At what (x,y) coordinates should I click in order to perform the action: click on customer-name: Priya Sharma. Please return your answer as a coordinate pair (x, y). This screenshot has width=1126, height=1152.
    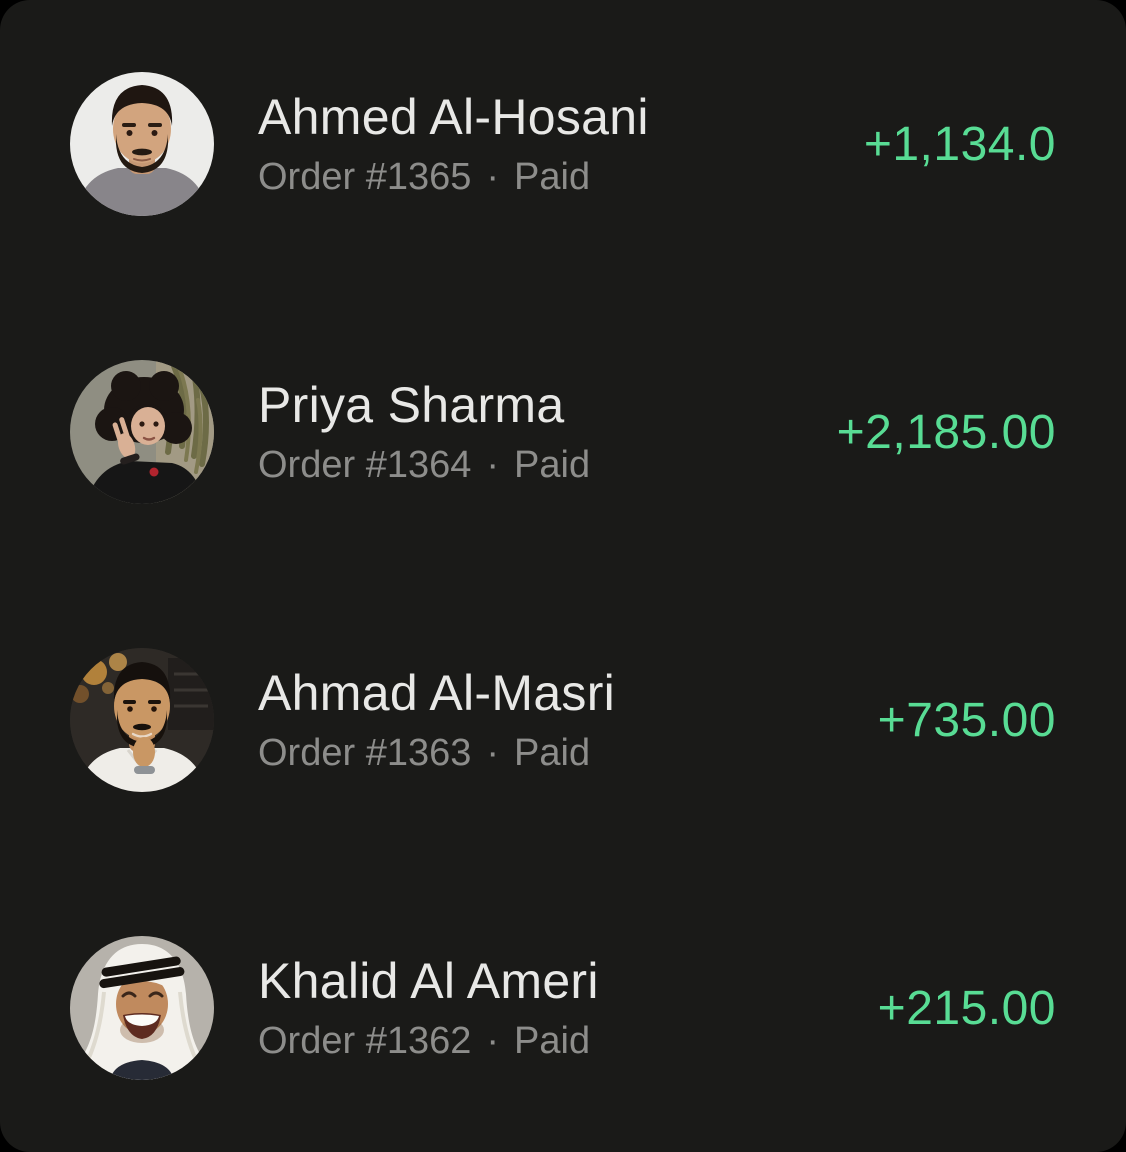
    Looking at the image, I should click on (411, 404).